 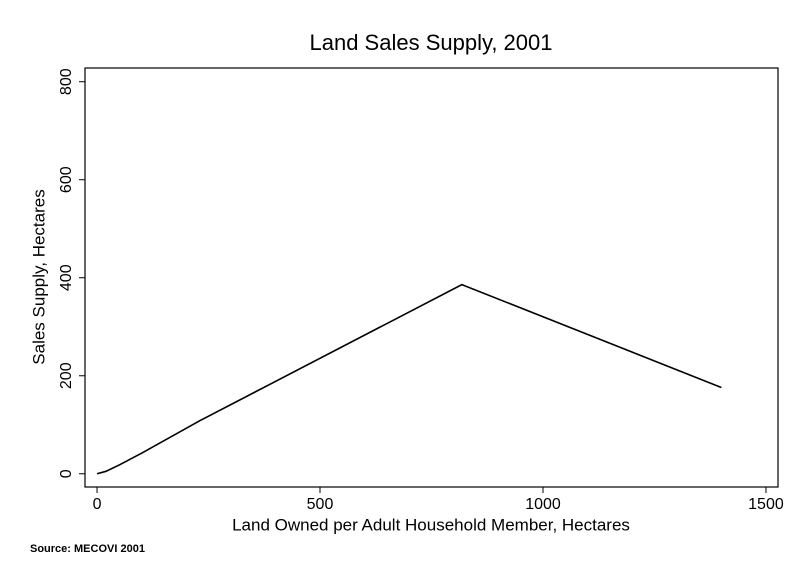 What do you see at coordinates (66, 473) in the screenshot?
I see `y-tick-label: 0` at bounding box center [66, 473].